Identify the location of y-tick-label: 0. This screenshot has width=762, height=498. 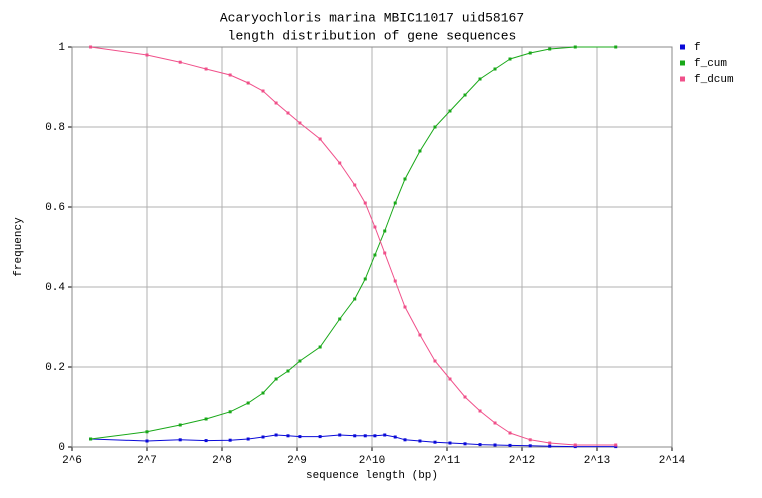
(61, 448).